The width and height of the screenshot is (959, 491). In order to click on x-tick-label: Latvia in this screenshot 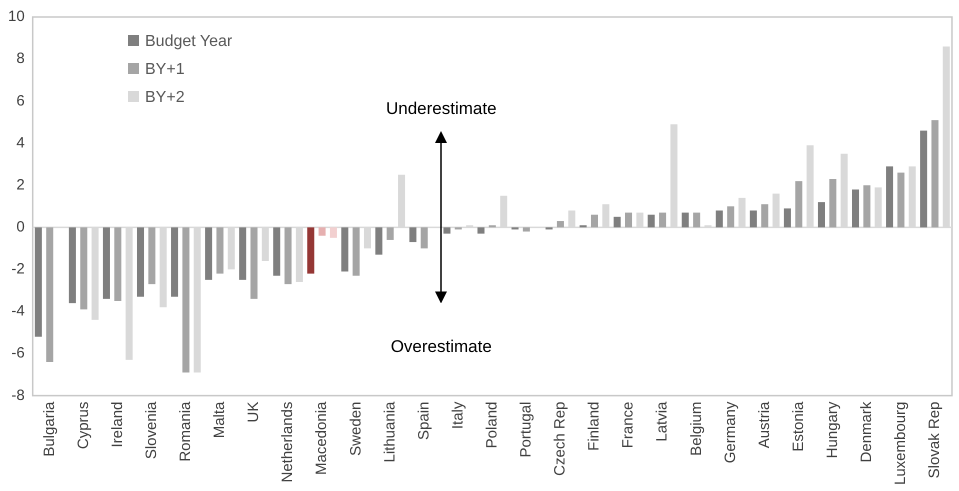, I will do `click(662, 421)`.